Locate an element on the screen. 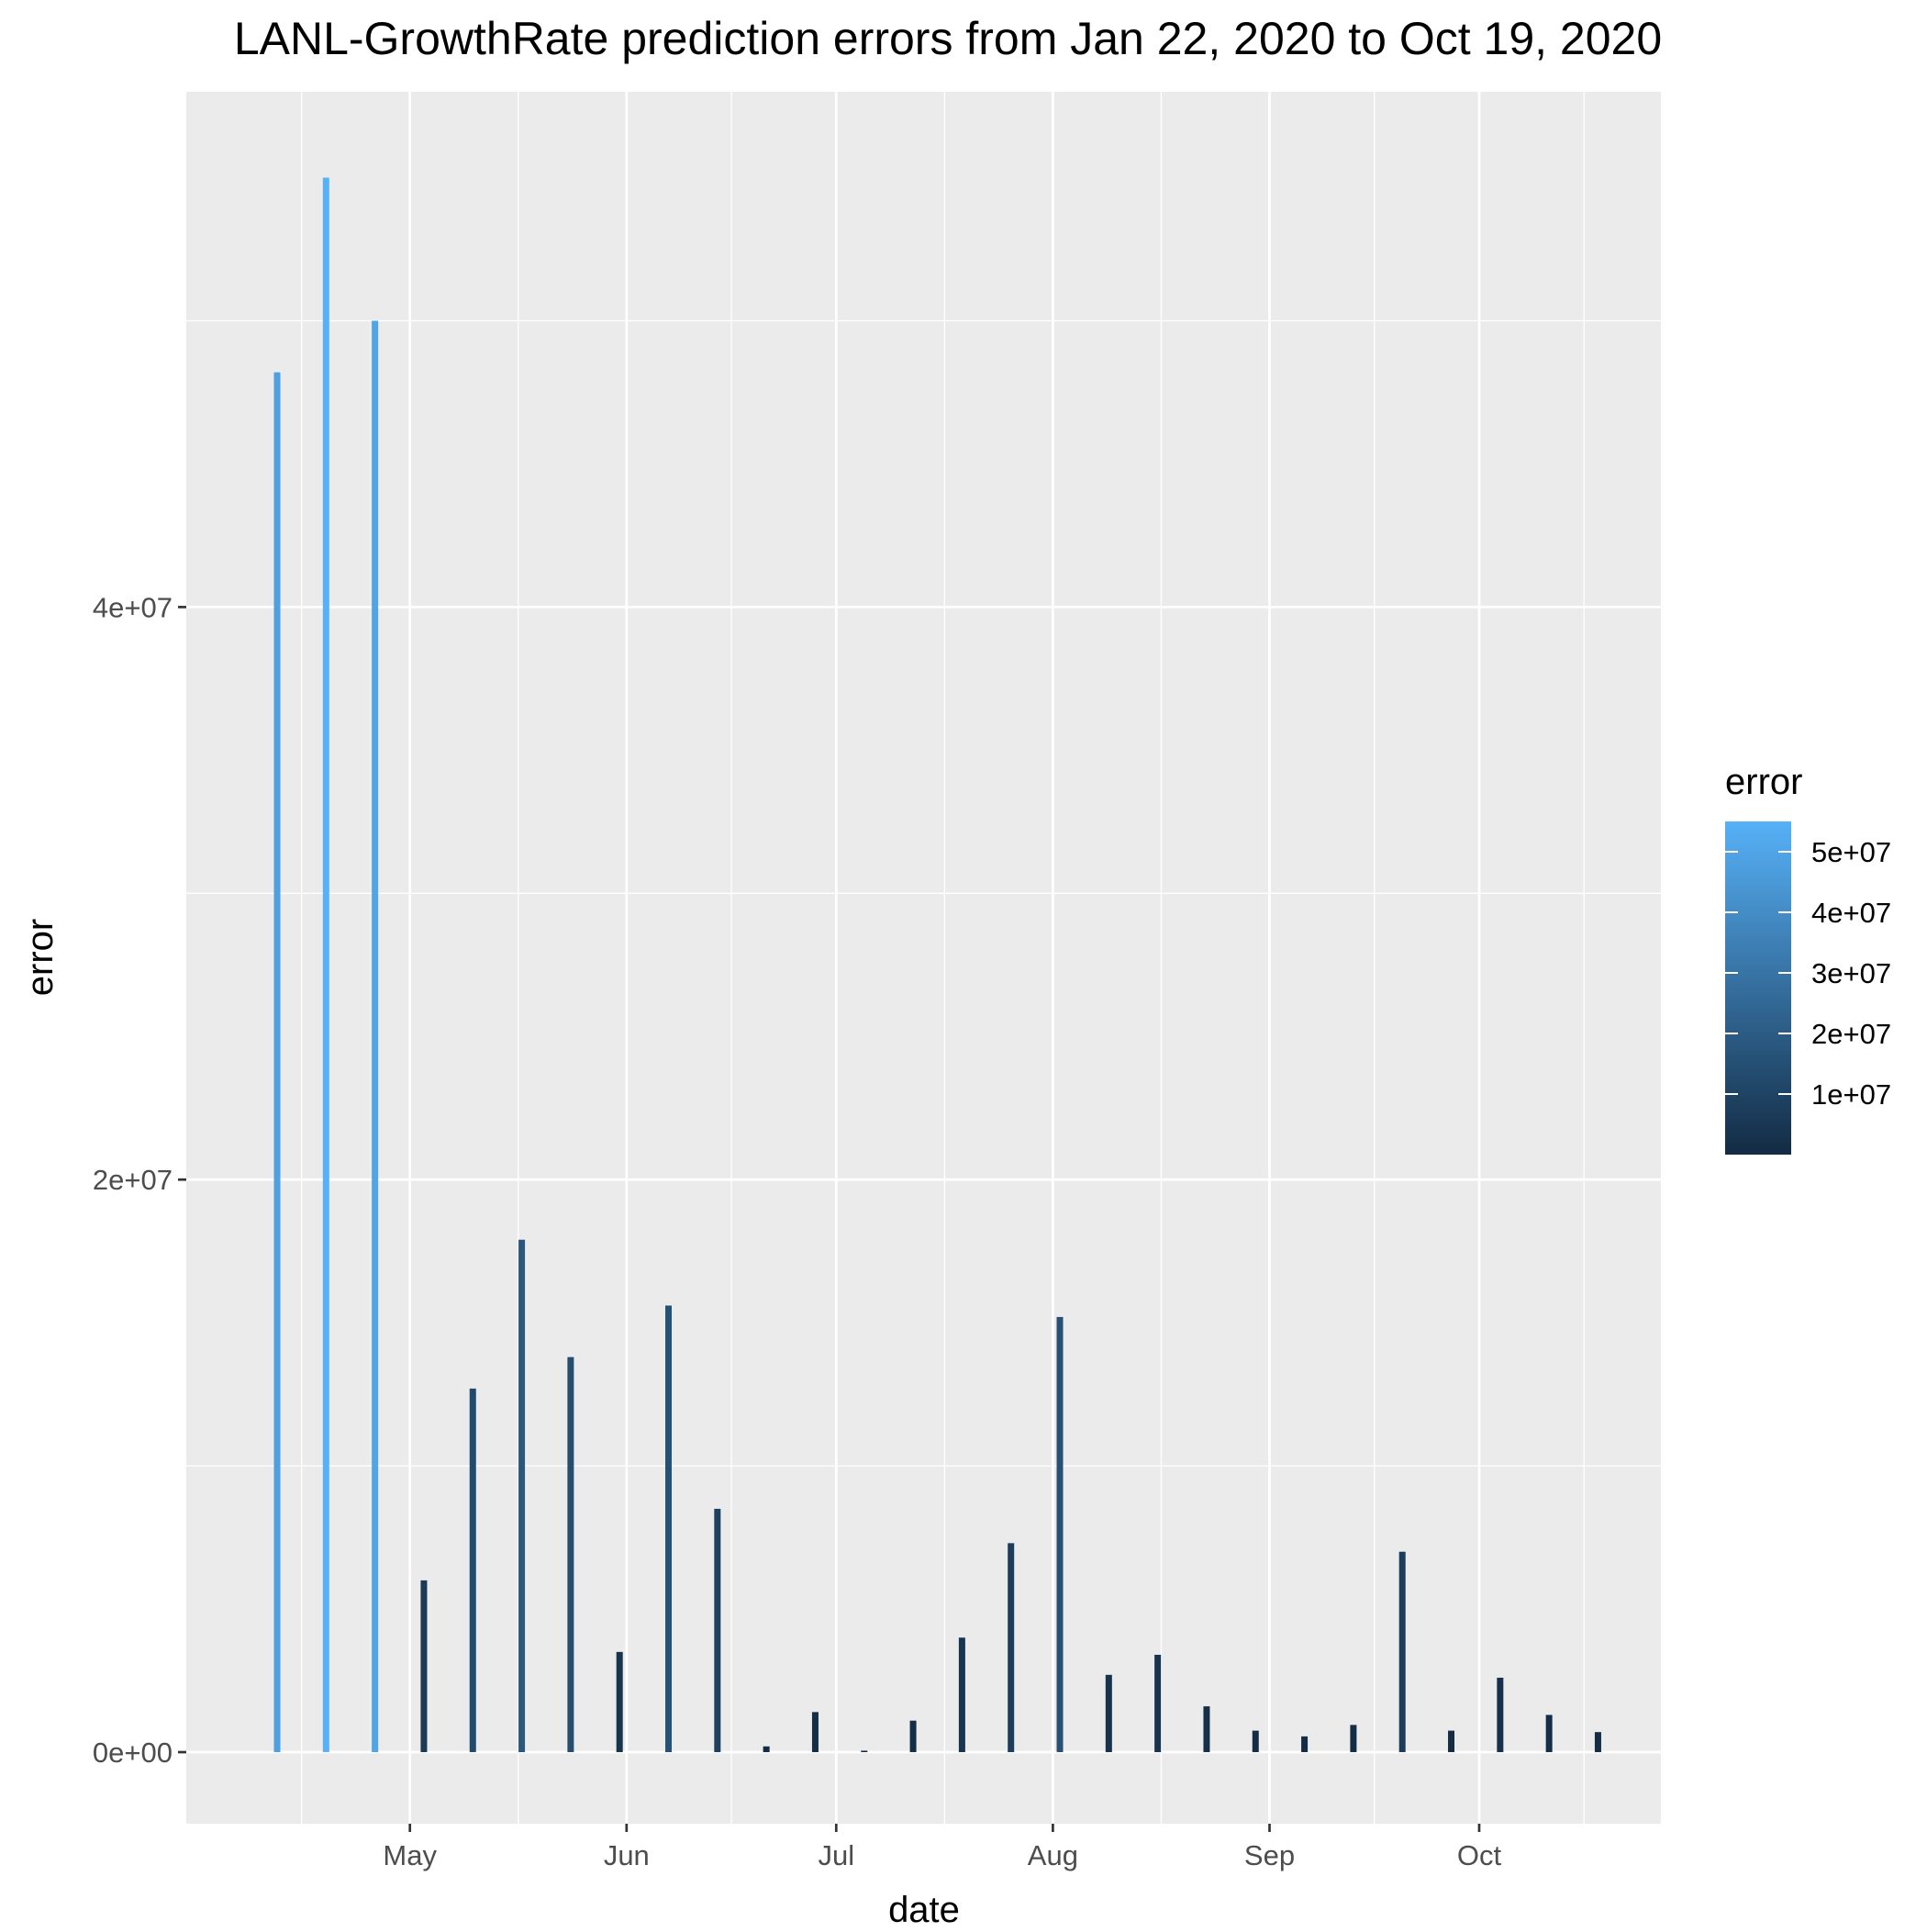 This screenshot has width=1927, height=1932. legend-colorbar is located at coordinates (1758, 988).